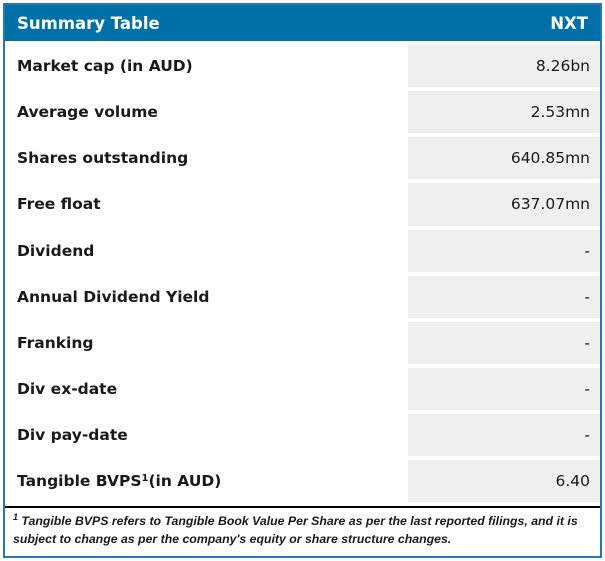 The height and width of the screenshot is (561, 605). I want to click on table-row: Franking -, so click(302, 344).